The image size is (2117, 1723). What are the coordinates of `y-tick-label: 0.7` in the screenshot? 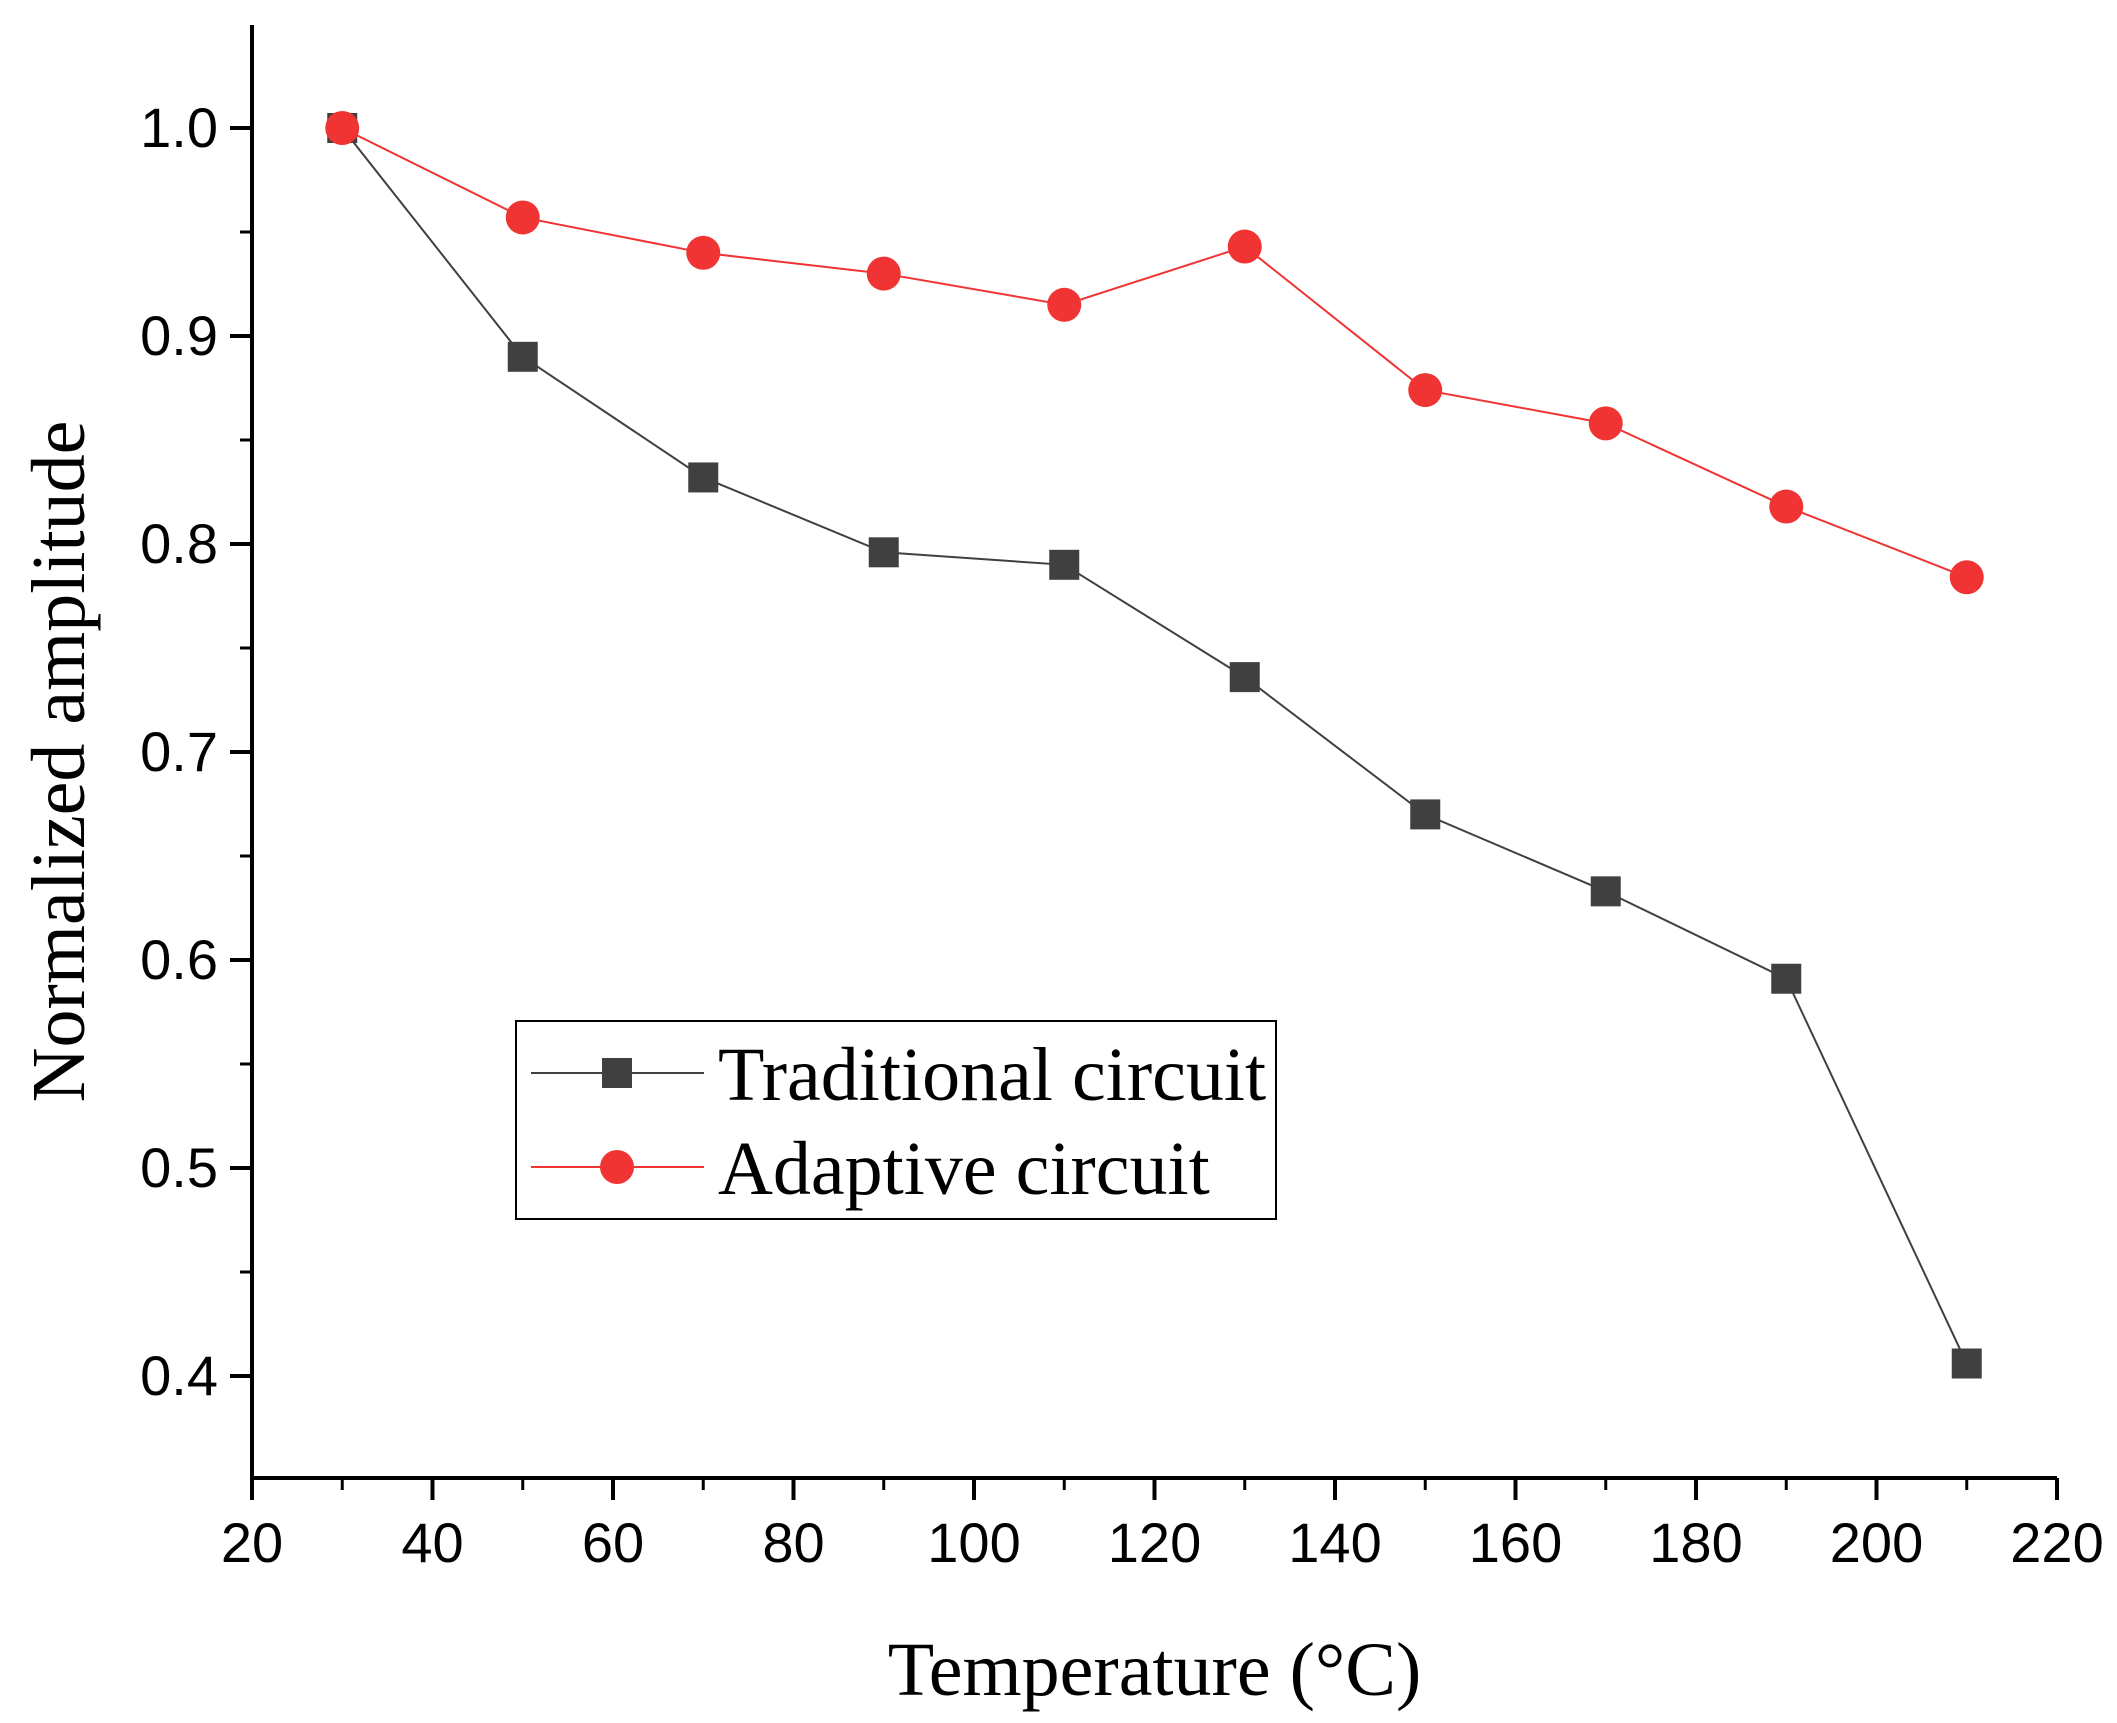 It's located at (179, 751).